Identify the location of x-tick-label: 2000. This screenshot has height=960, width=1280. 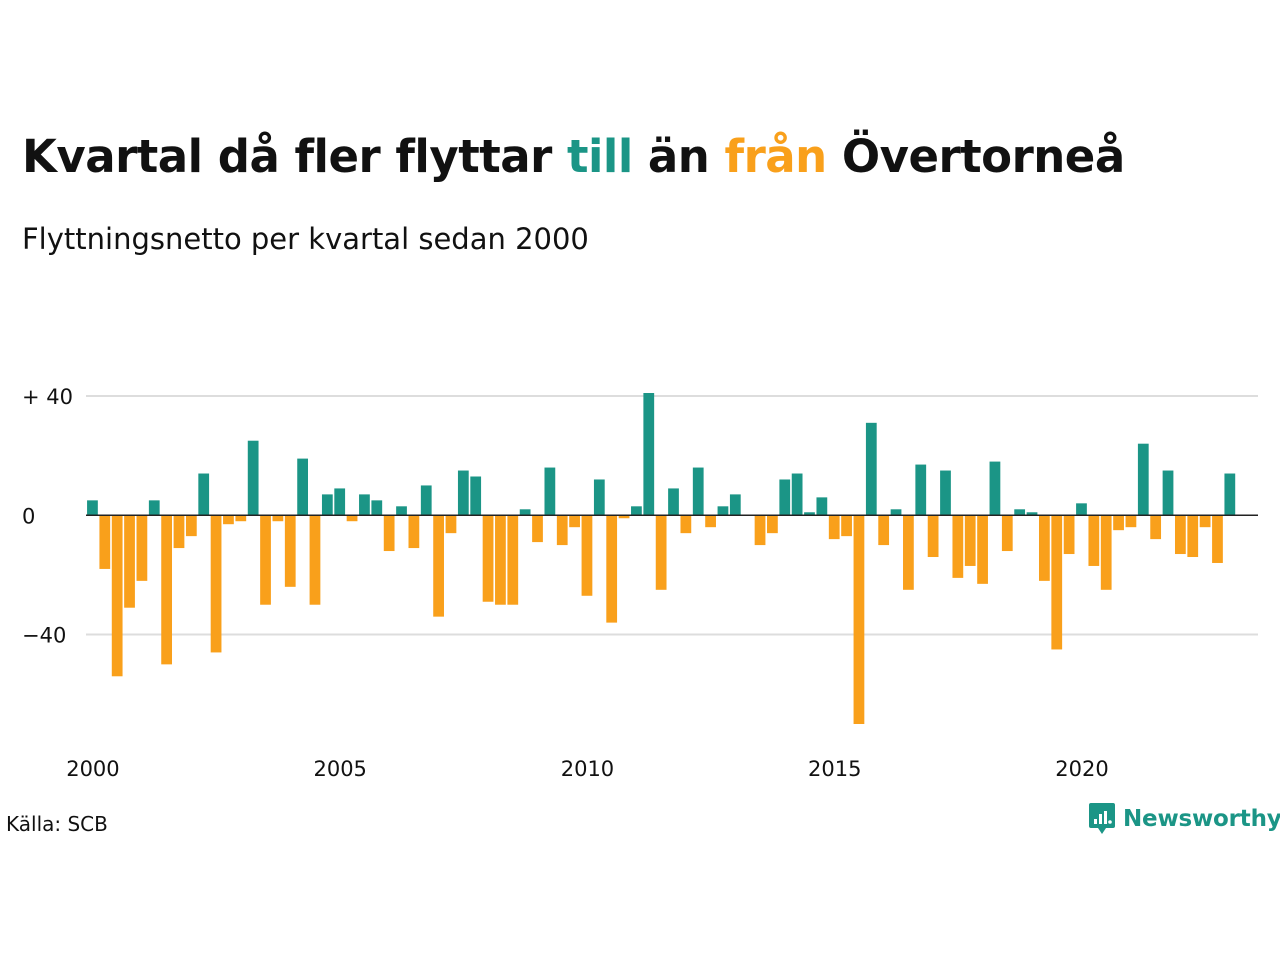
(92, 769).